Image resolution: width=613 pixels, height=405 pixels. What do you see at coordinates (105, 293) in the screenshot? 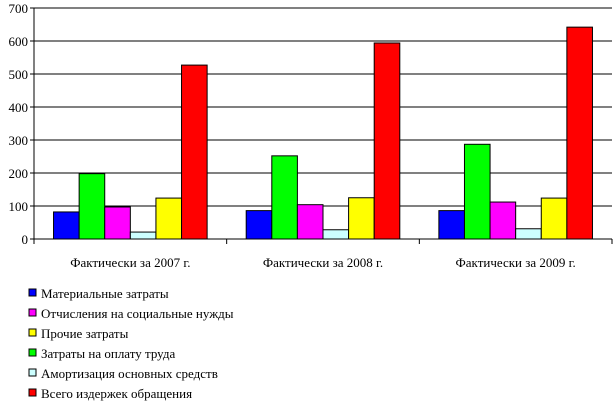
I see `legend-label: Материальные затраты` at bounding box center [105, 293].